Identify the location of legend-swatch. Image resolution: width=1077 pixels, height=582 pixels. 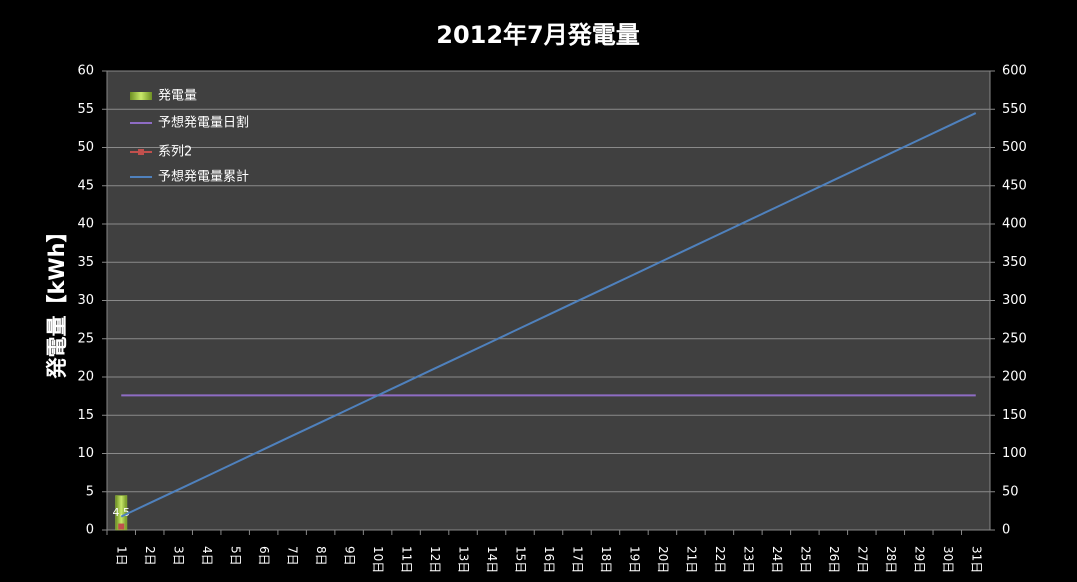
(141, 96).